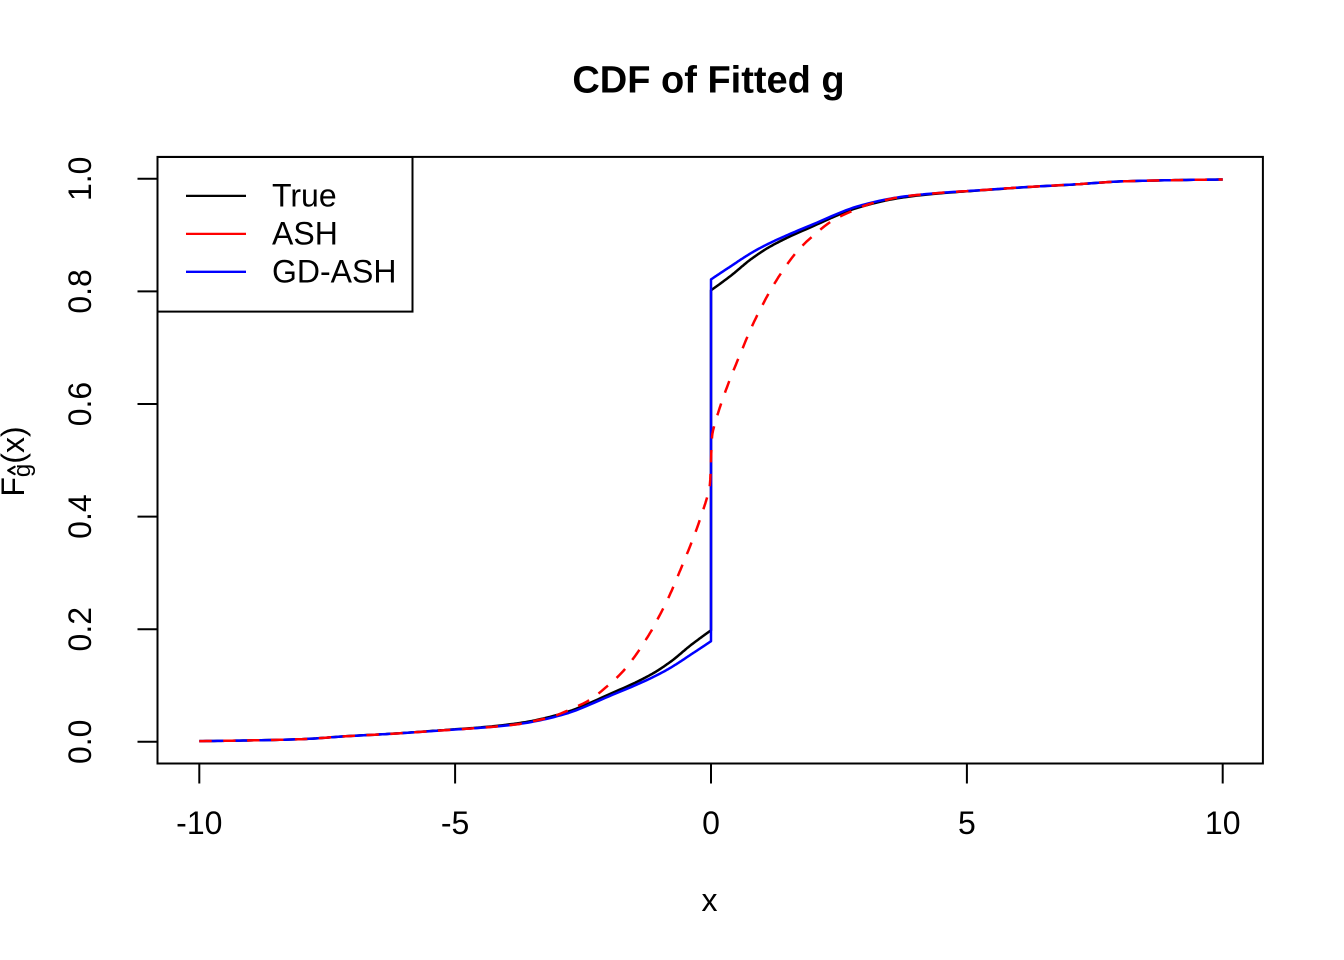  What do you see at coordinates (80, 291) in the screenshot?
I see `svg-text: 0.8` at bounding box center [80, 291].